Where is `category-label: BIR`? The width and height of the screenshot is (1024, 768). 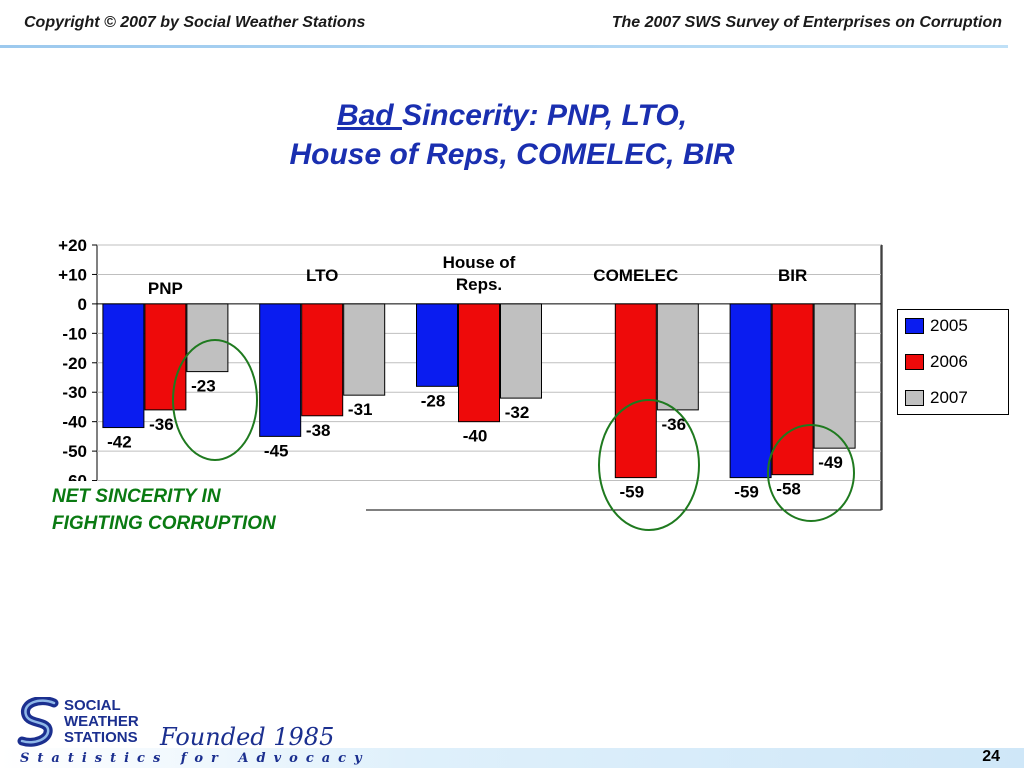
category-label: BIR is located at coordinates (792, 275).